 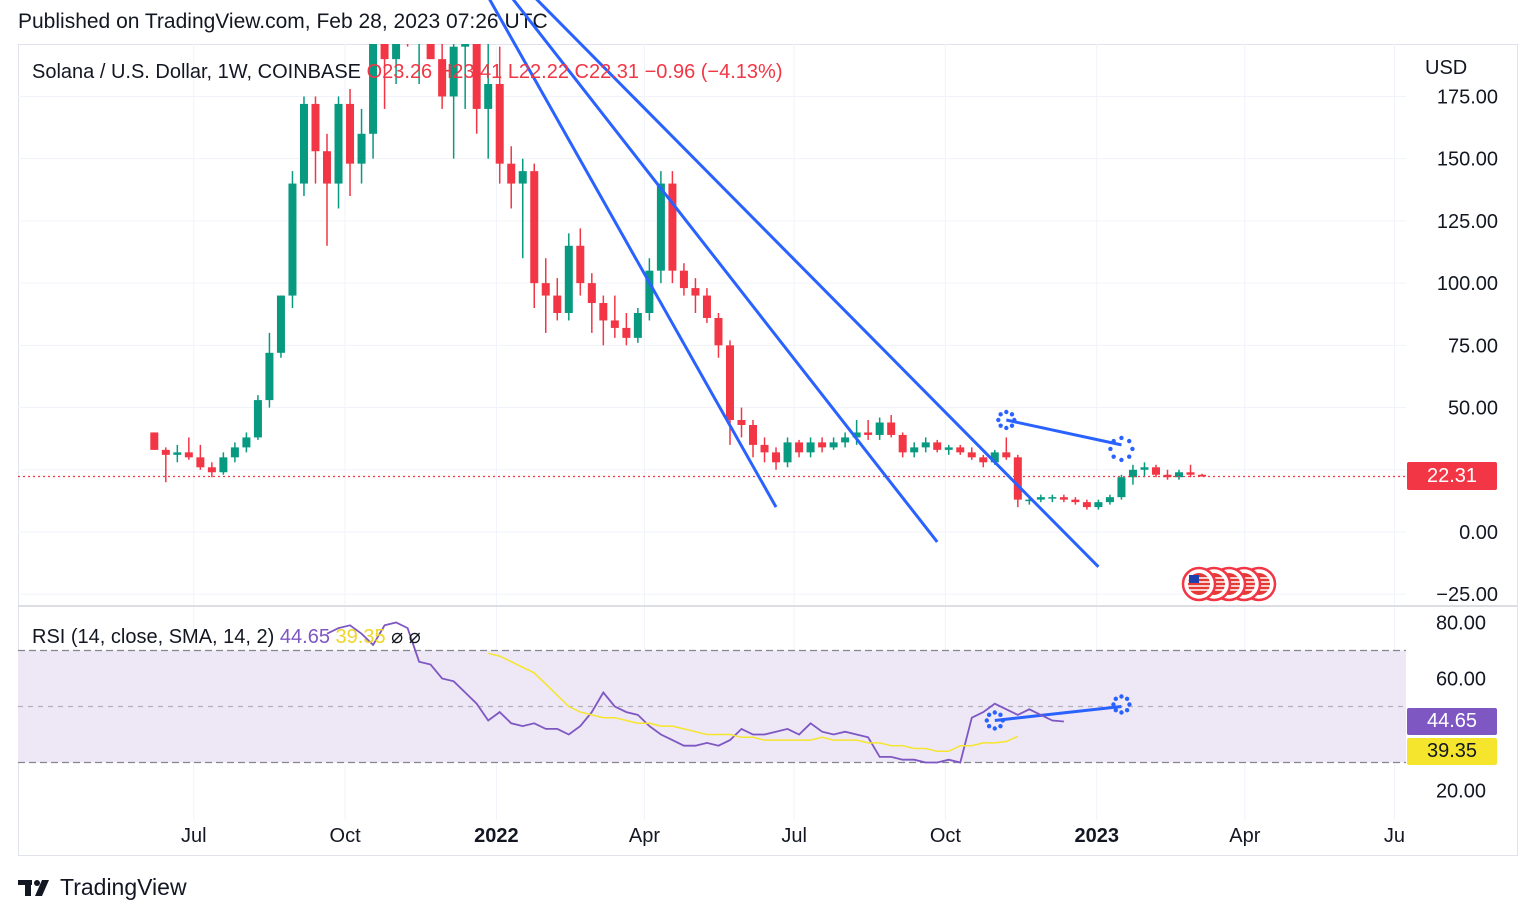 I want to click on high-value: H23.41, so click(x=470, y=72).